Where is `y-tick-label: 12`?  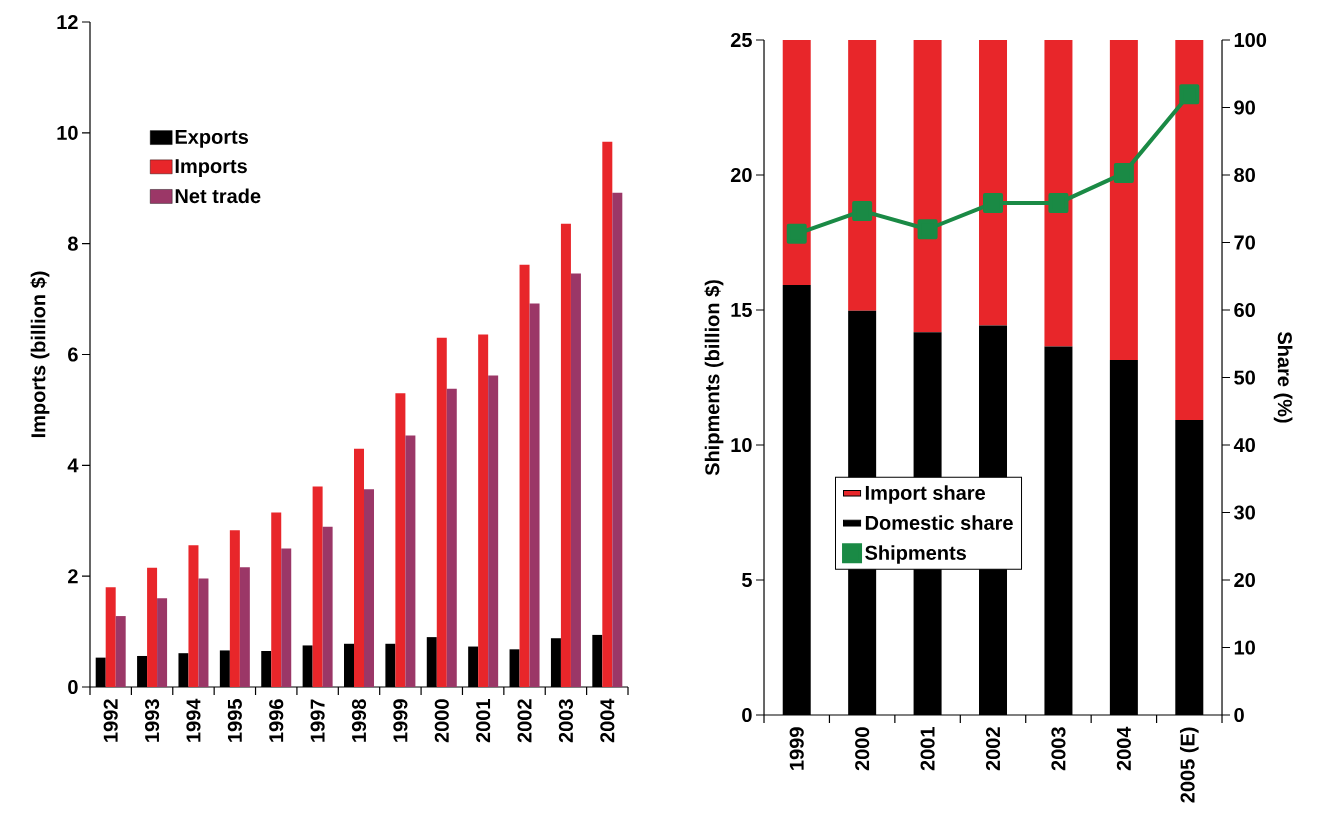 y-tick-label: 12 is located at coordinates (67, 22).